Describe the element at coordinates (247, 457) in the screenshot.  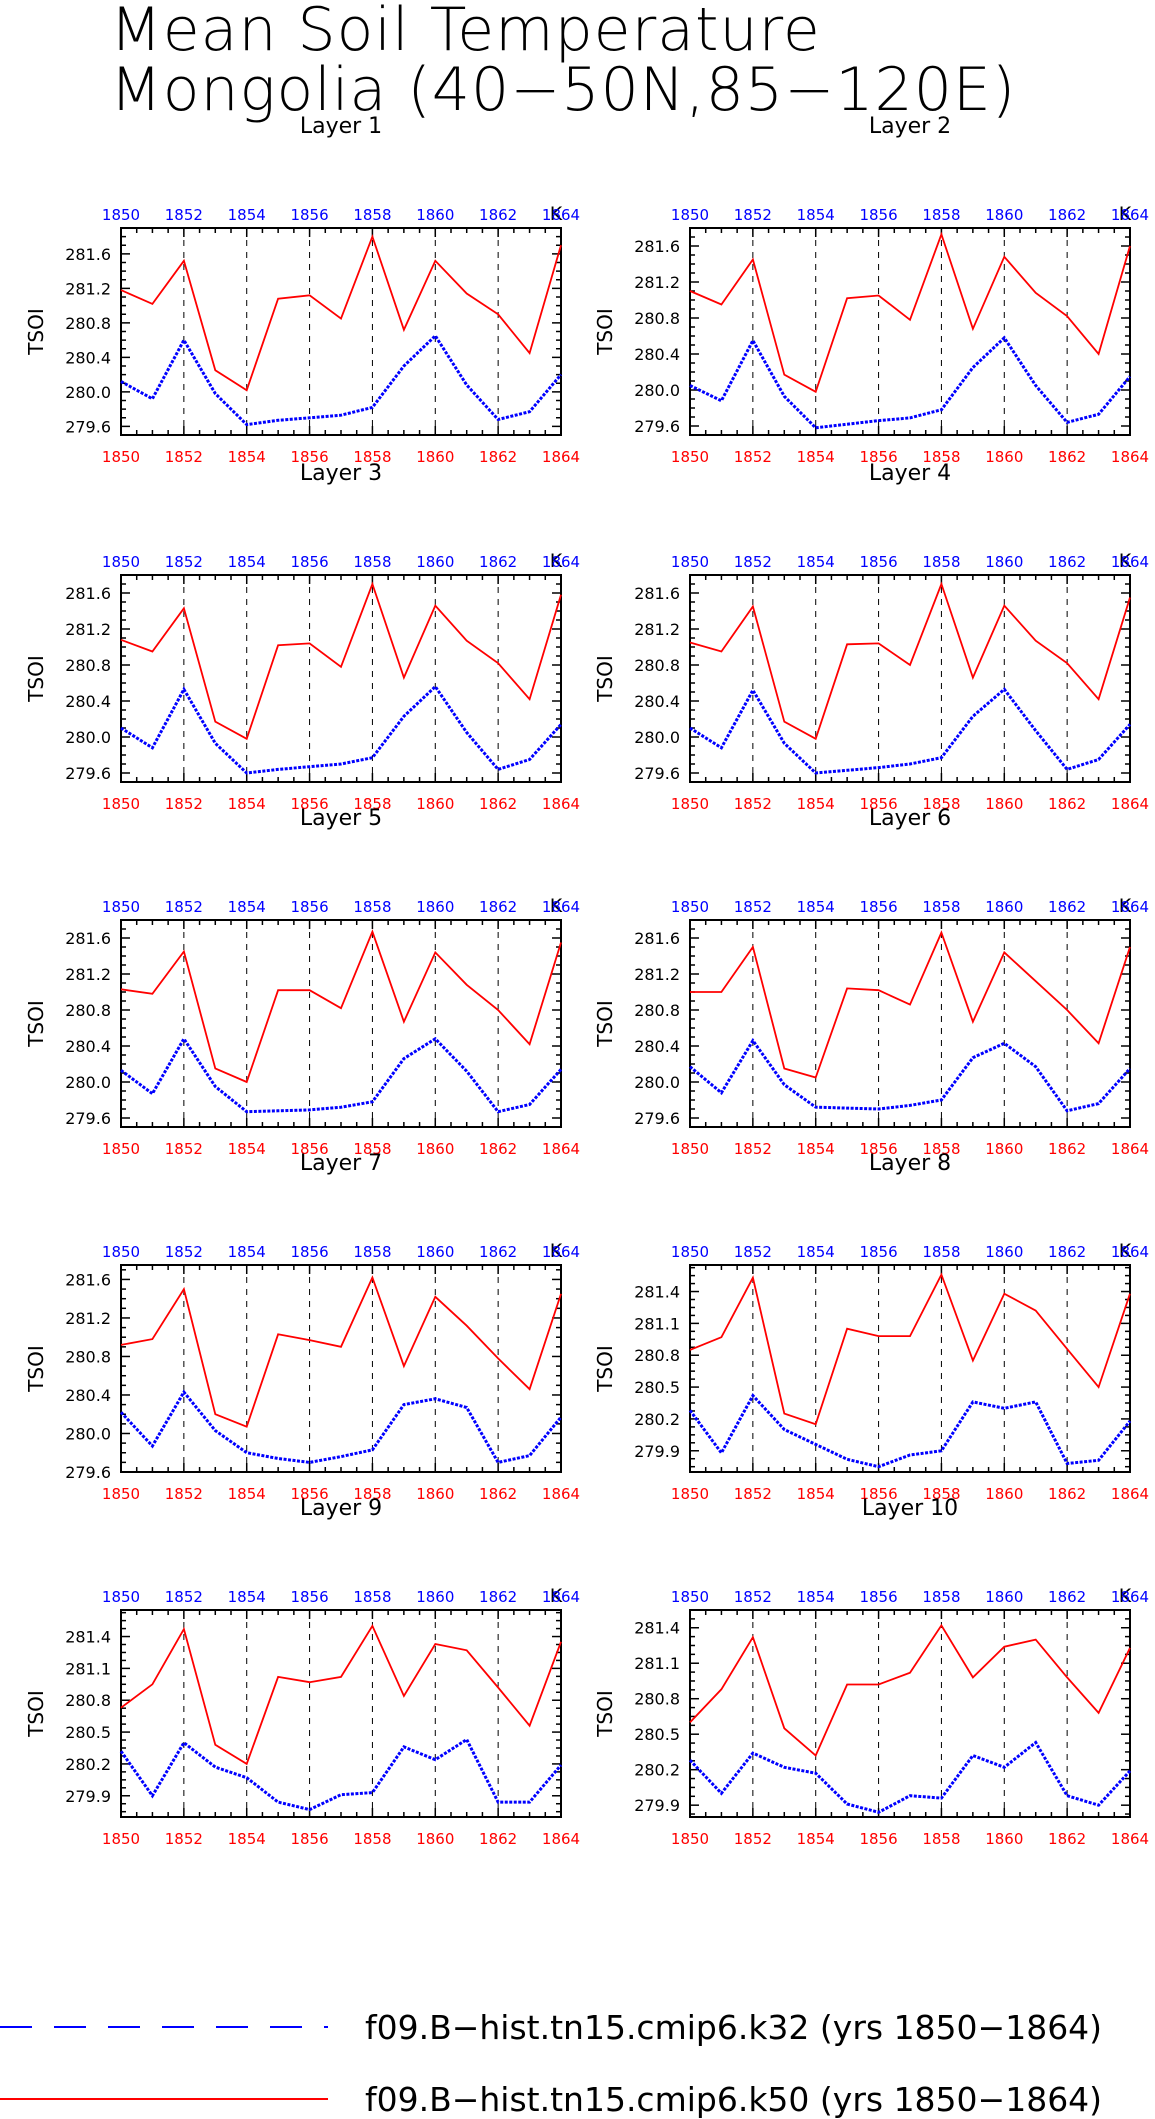
I see `x-tick-label-bottom: 1854` at that location.